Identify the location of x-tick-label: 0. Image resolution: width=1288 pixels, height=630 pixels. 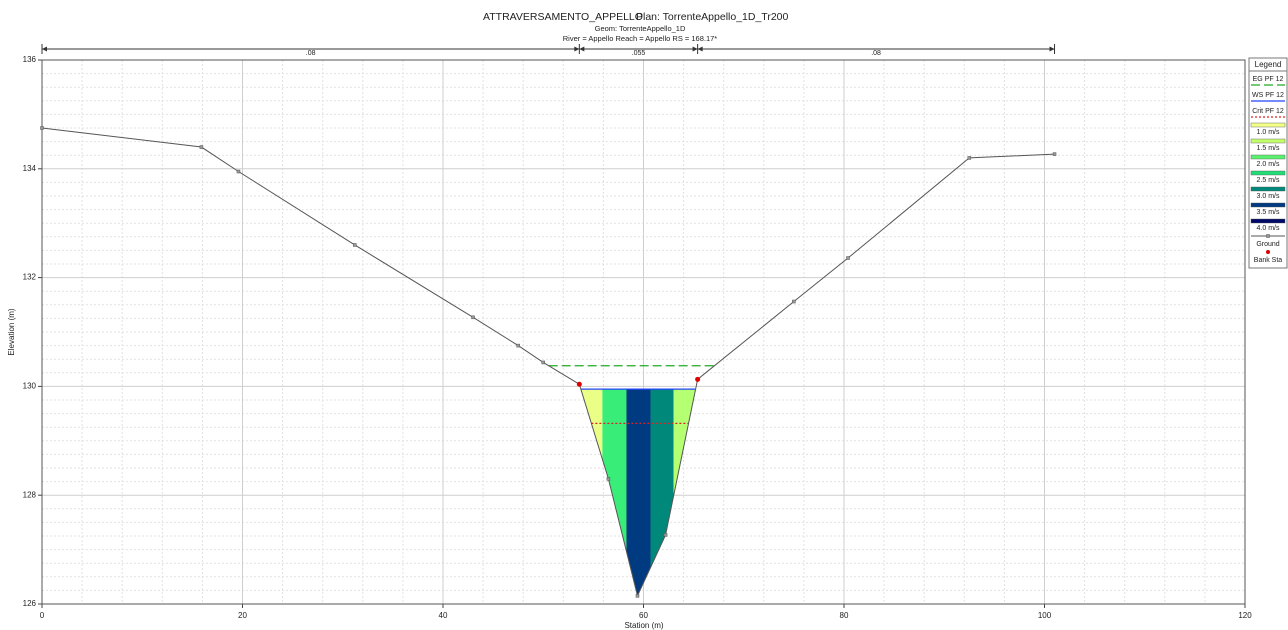
(42, 615).